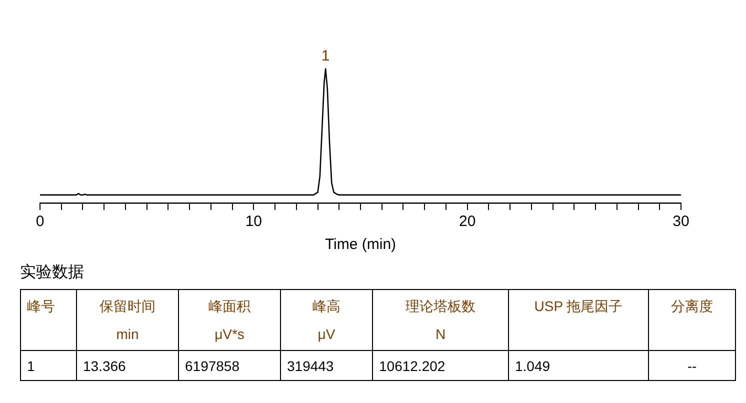 The width and height of the screenshot is (746, 403). What do you see at coordinates (52, 272) in the screenshot?
I see `text: 实验数据` at bounding box center [52, 272].